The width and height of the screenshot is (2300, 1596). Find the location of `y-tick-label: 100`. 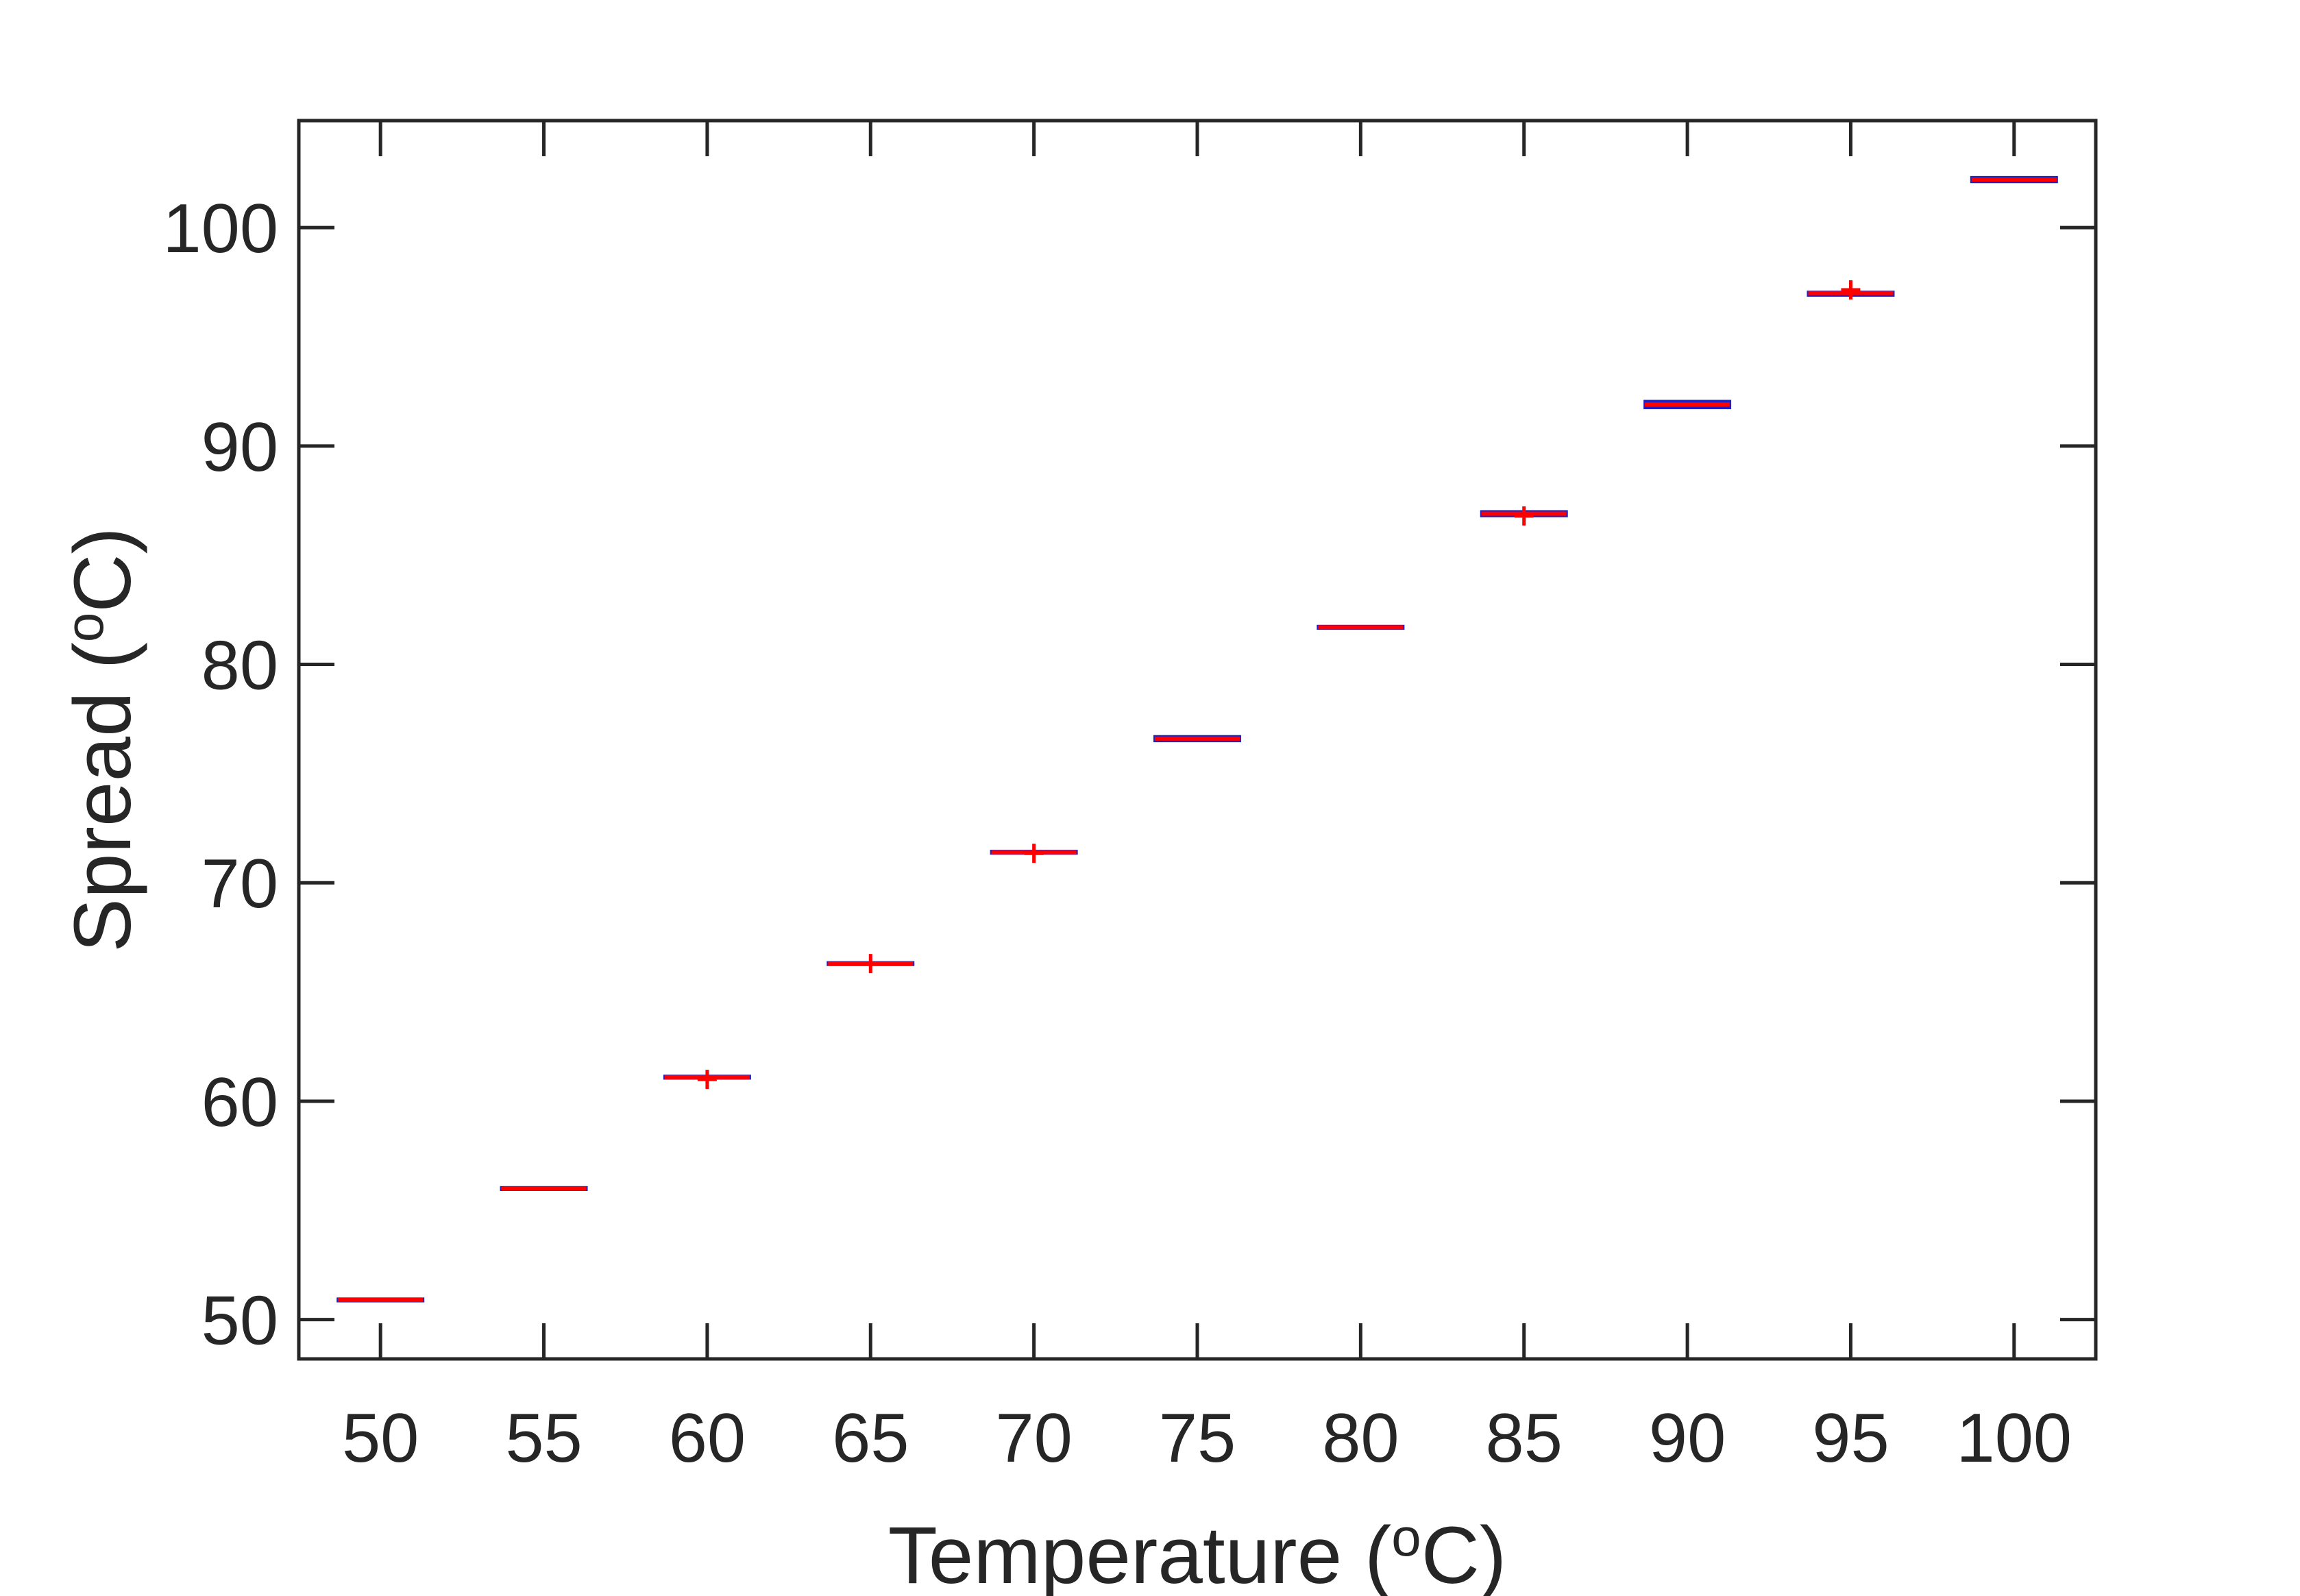

y-tick-label: 100 is located at coordinates (220, 229).